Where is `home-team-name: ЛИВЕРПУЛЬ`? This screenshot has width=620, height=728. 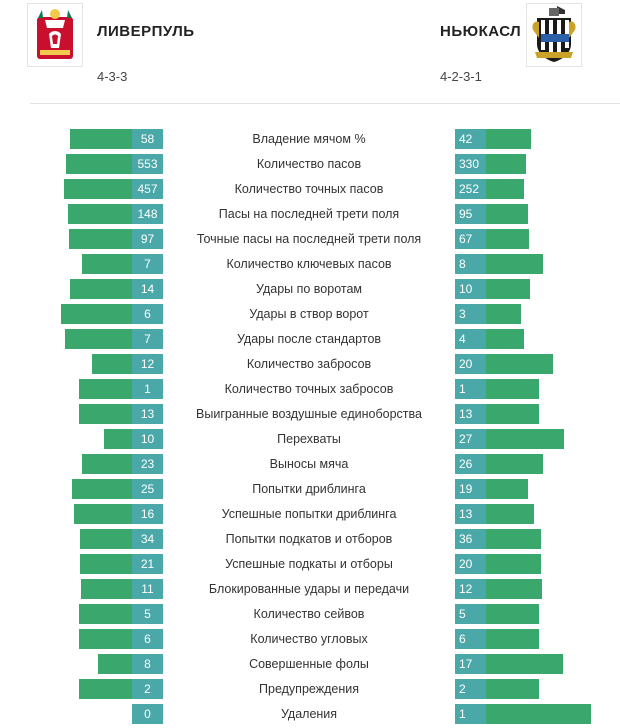 home-team-name: ЛИВЕРПУЛЬ is located at coordinates (146, 31).